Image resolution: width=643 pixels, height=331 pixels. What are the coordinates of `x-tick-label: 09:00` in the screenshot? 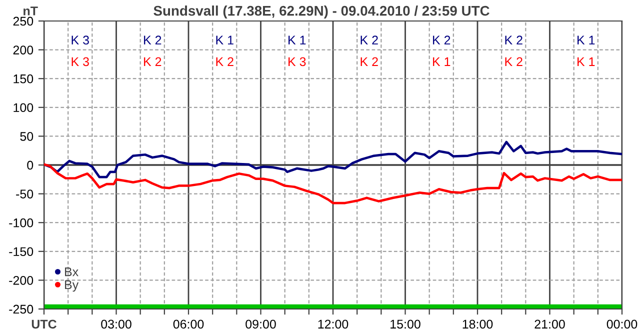 It's located at (261, 324).